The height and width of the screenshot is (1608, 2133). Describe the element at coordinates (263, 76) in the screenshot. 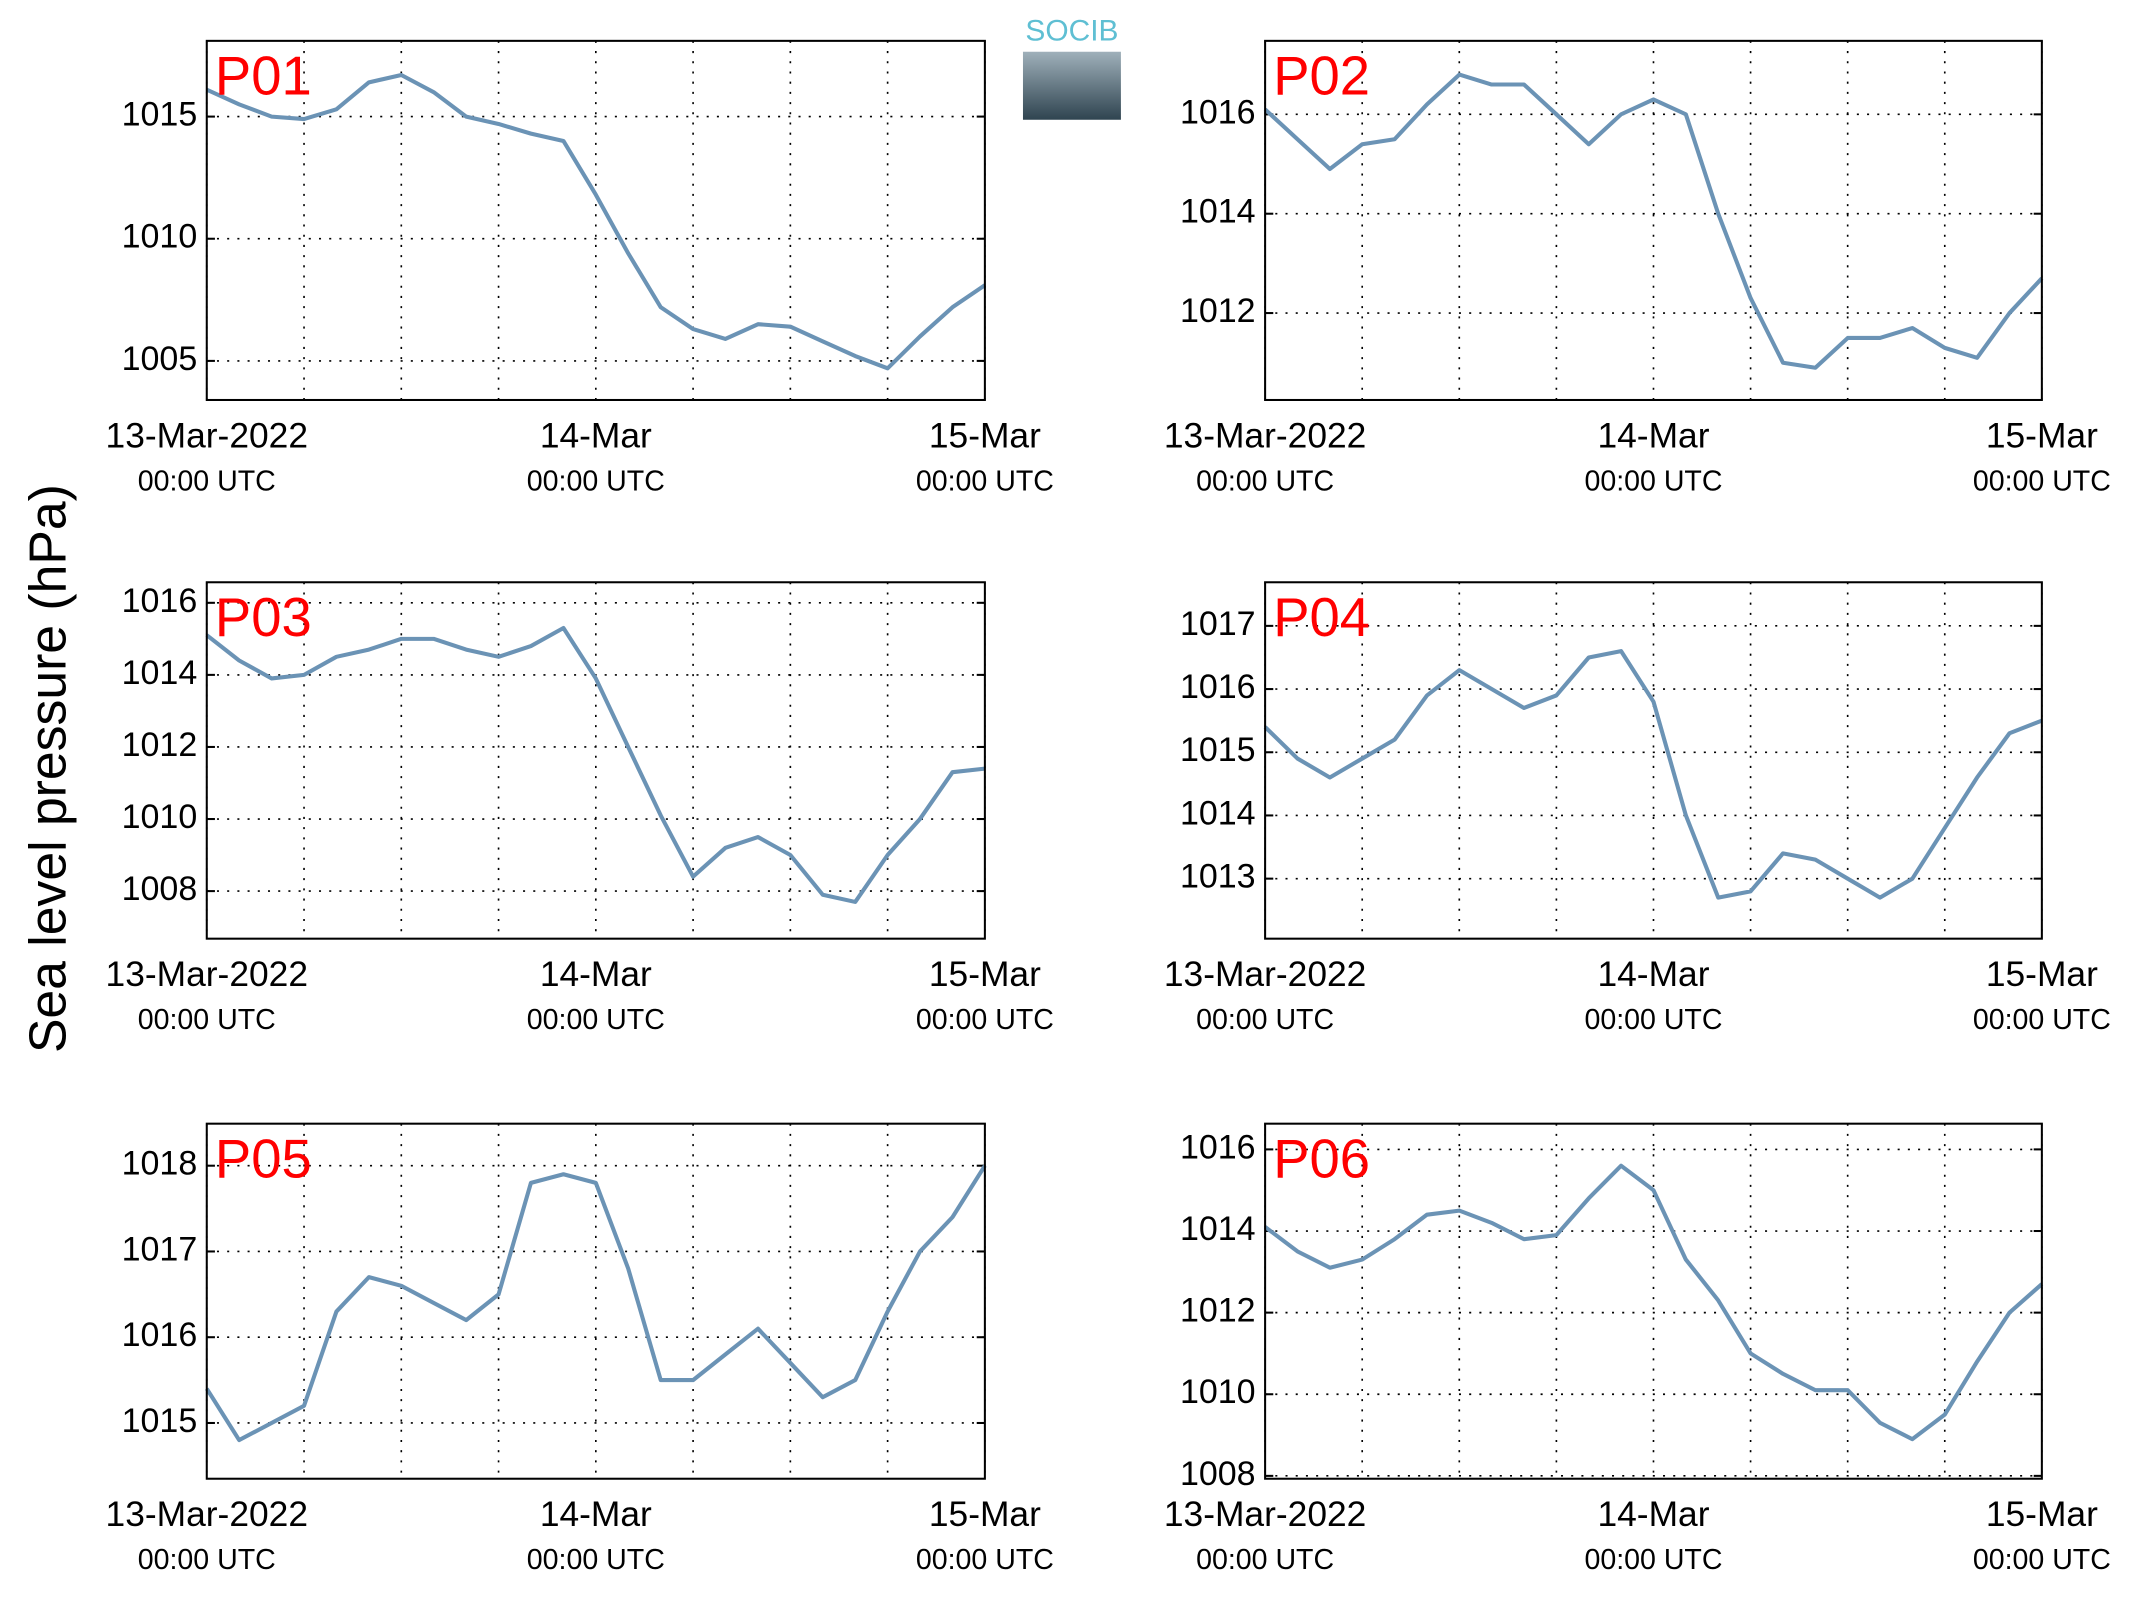

I see `panel-label: P01` at that location.